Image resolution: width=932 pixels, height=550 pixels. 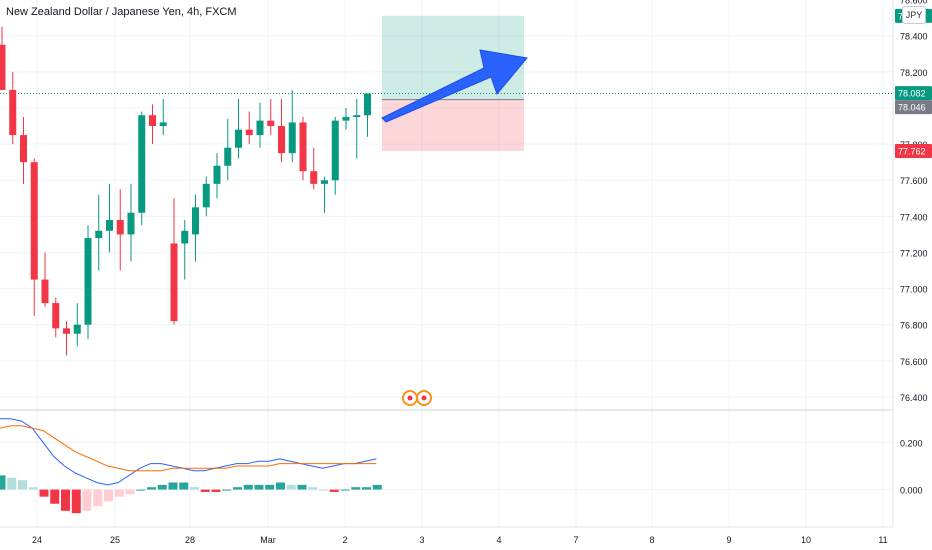 What do you see at coordinates (421, 540) in the screenshot?
I see `time-tick-label: 3` at bounding box center [421, 540].